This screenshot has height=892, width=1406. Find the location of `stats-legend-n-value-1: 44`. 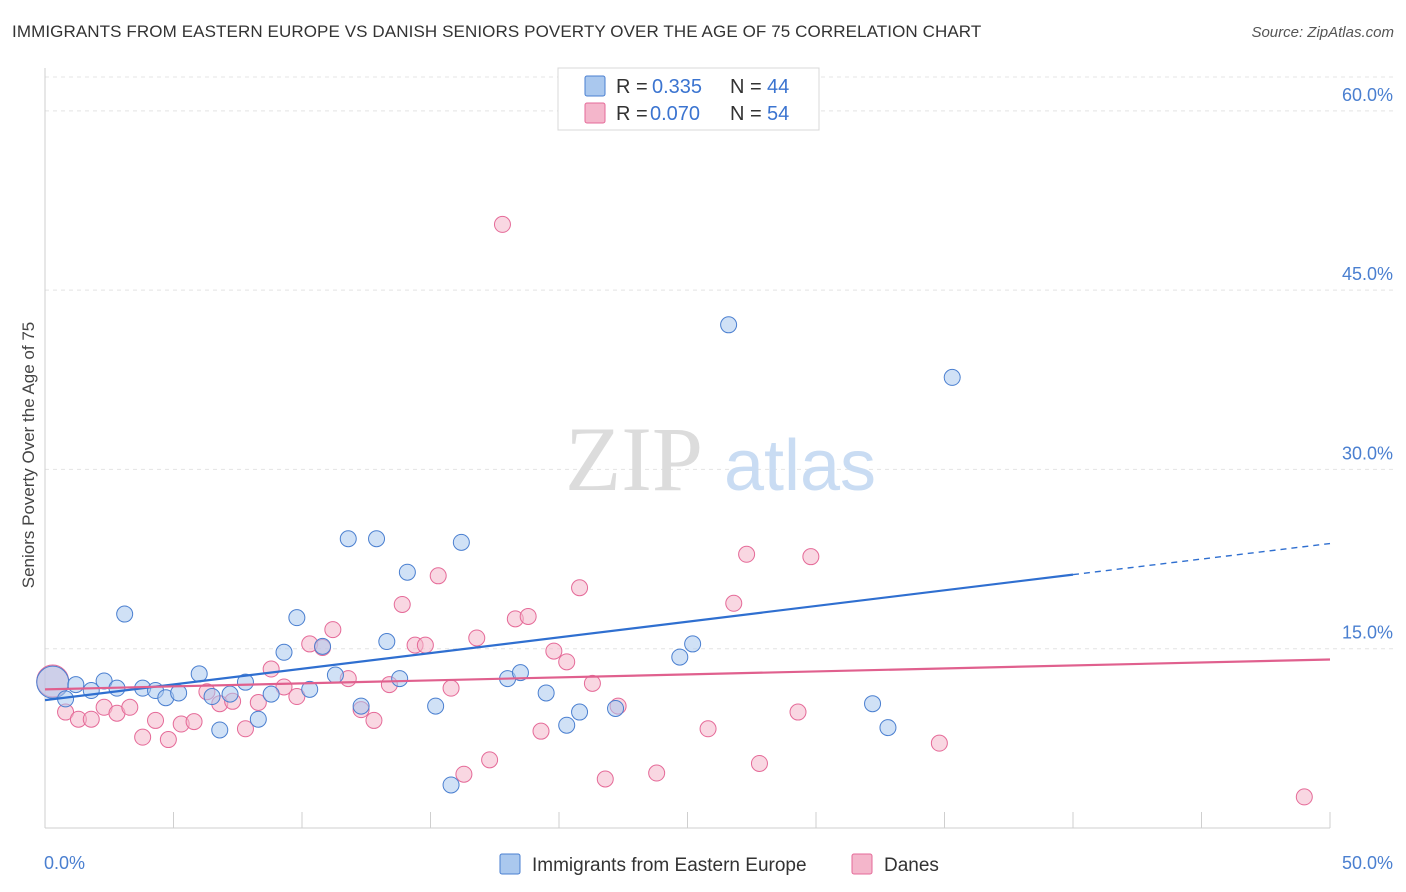

stats-legend-n-value-1: 44 is located at coordinates (778, 87).